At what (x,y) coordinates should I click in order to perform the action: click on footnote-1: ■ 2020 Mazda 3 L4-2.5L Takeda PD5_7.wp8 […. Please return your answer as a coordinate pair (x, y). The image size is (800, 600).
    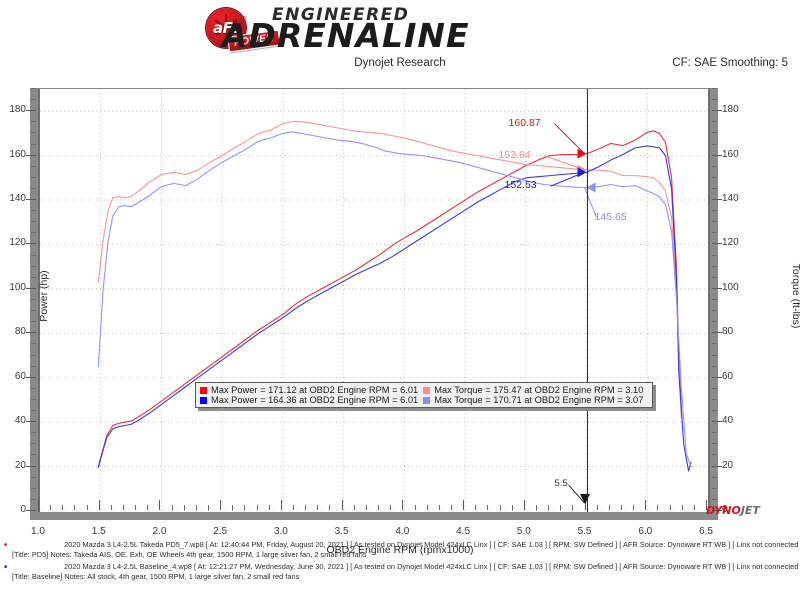
    Looking at the image, I should click on (400, 549).